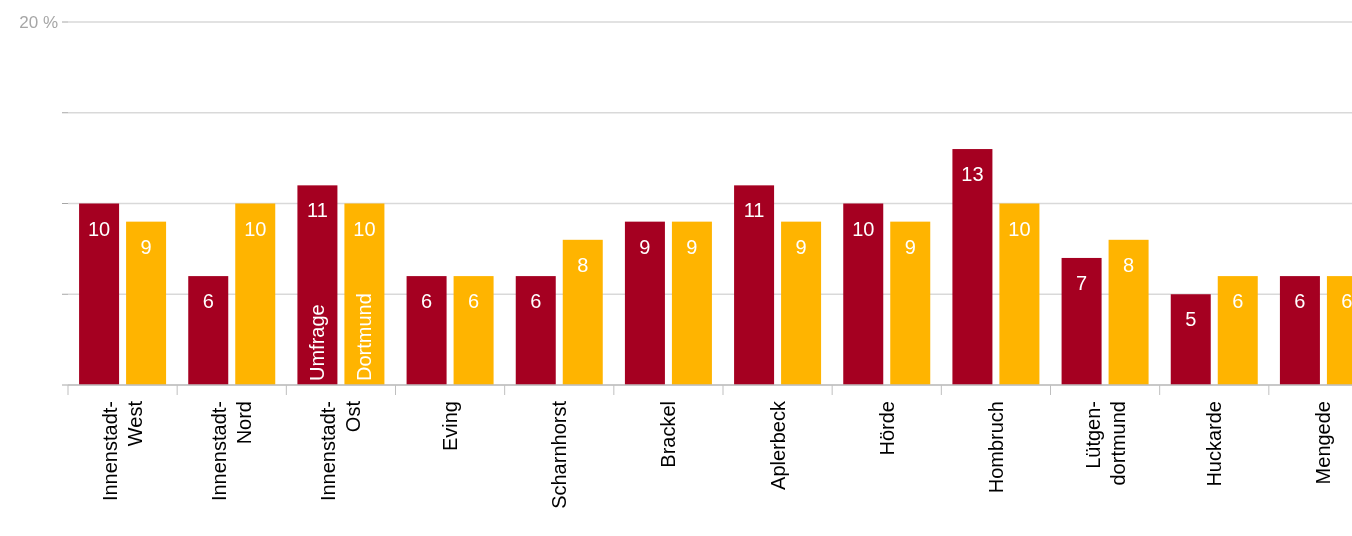 This screenshot has width=1352, height=536. What do you see at coordinates (38, 22) in the screenshot?
I see `y-tick-label: 20 %` at bounding box center [38, 22].